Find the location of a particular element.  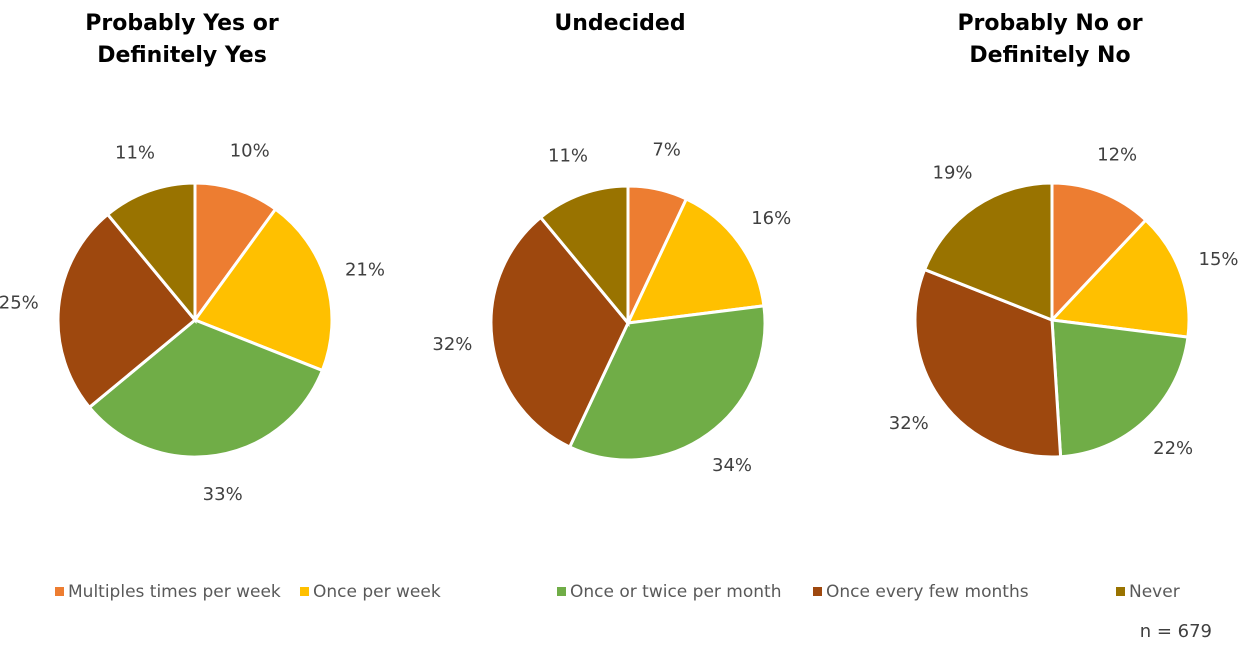

data-label: 15% is located at coordinates (1219, 259).